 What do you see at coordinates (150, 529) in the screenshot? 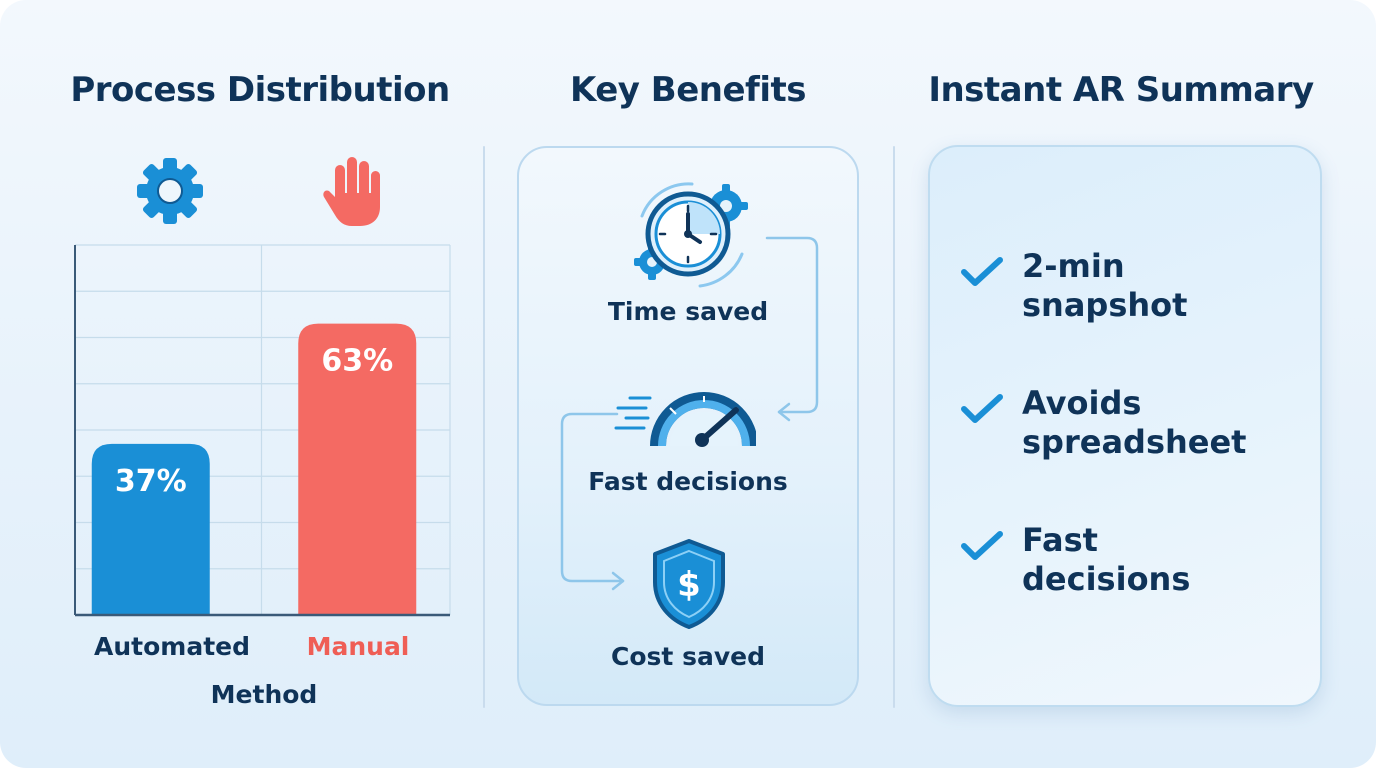
I see `bar-automated` at bounding box center [150, 529].